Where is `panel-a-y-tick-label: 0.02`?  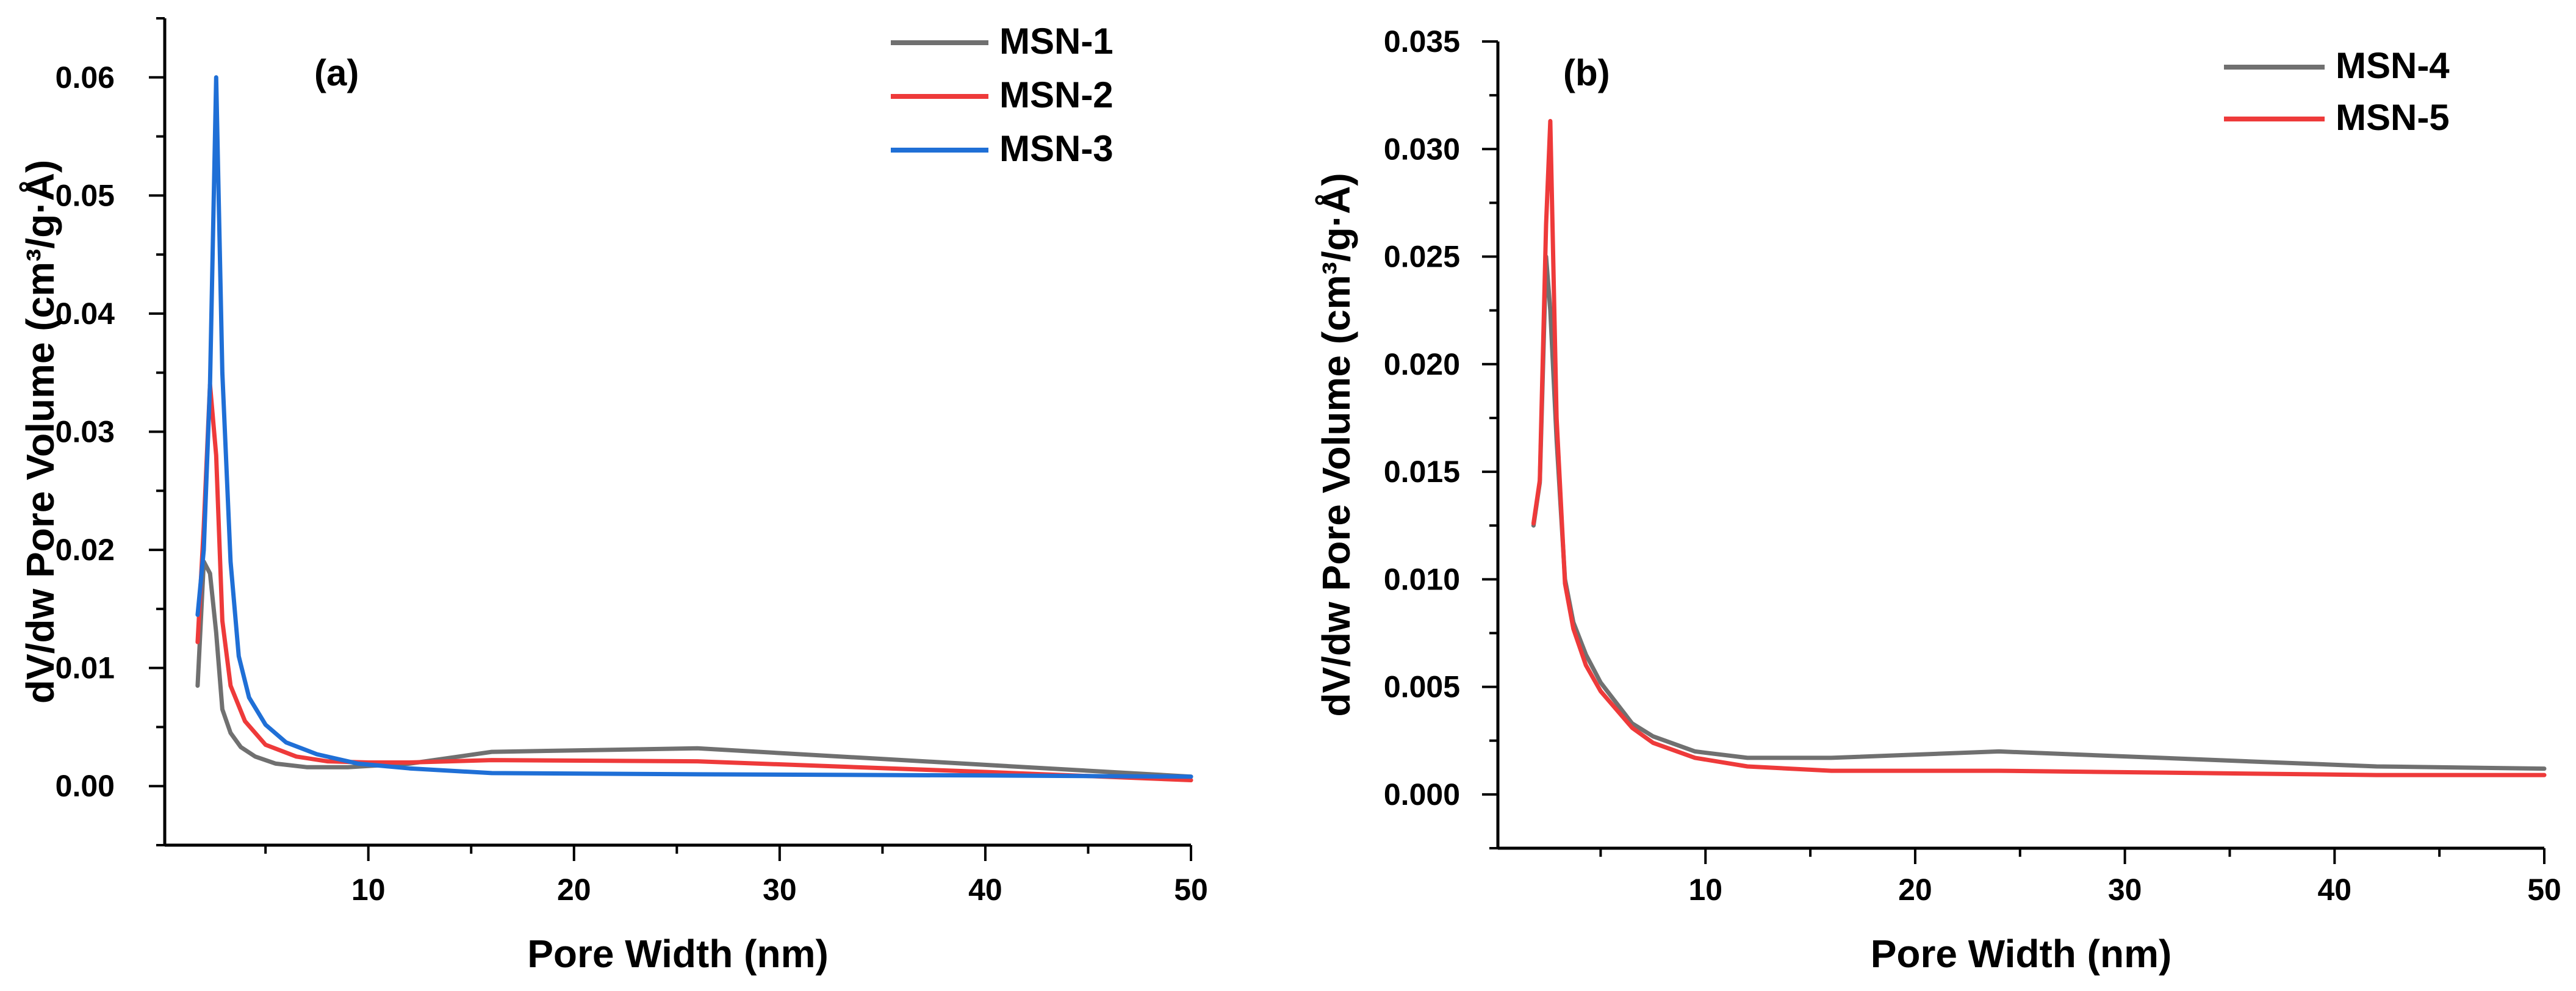
panel-a-y-tick-label: 0.02 is located at coordinates (85, 550).